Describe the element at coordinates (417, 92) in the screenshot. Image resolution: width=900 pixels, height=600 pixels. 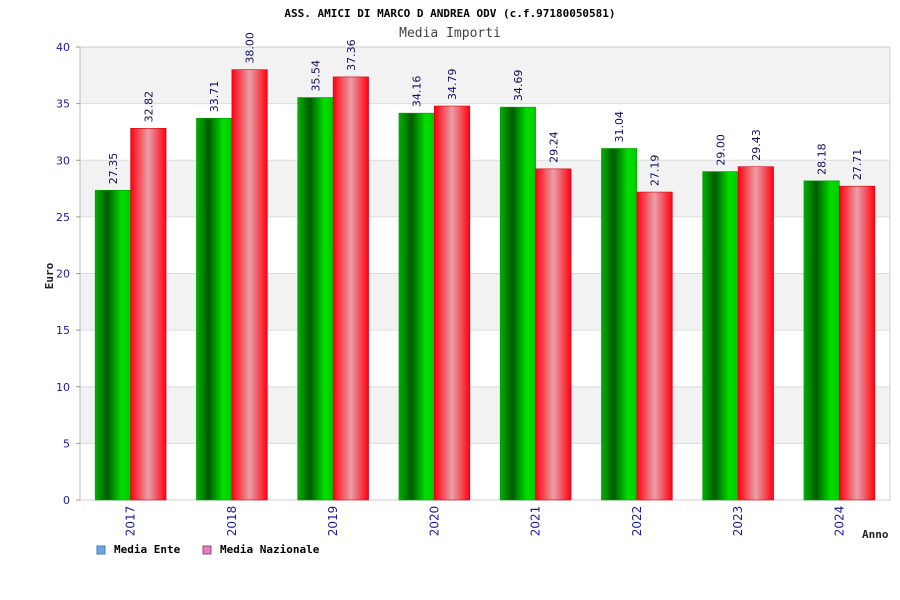
I see `data-label: 34.16` at that location.